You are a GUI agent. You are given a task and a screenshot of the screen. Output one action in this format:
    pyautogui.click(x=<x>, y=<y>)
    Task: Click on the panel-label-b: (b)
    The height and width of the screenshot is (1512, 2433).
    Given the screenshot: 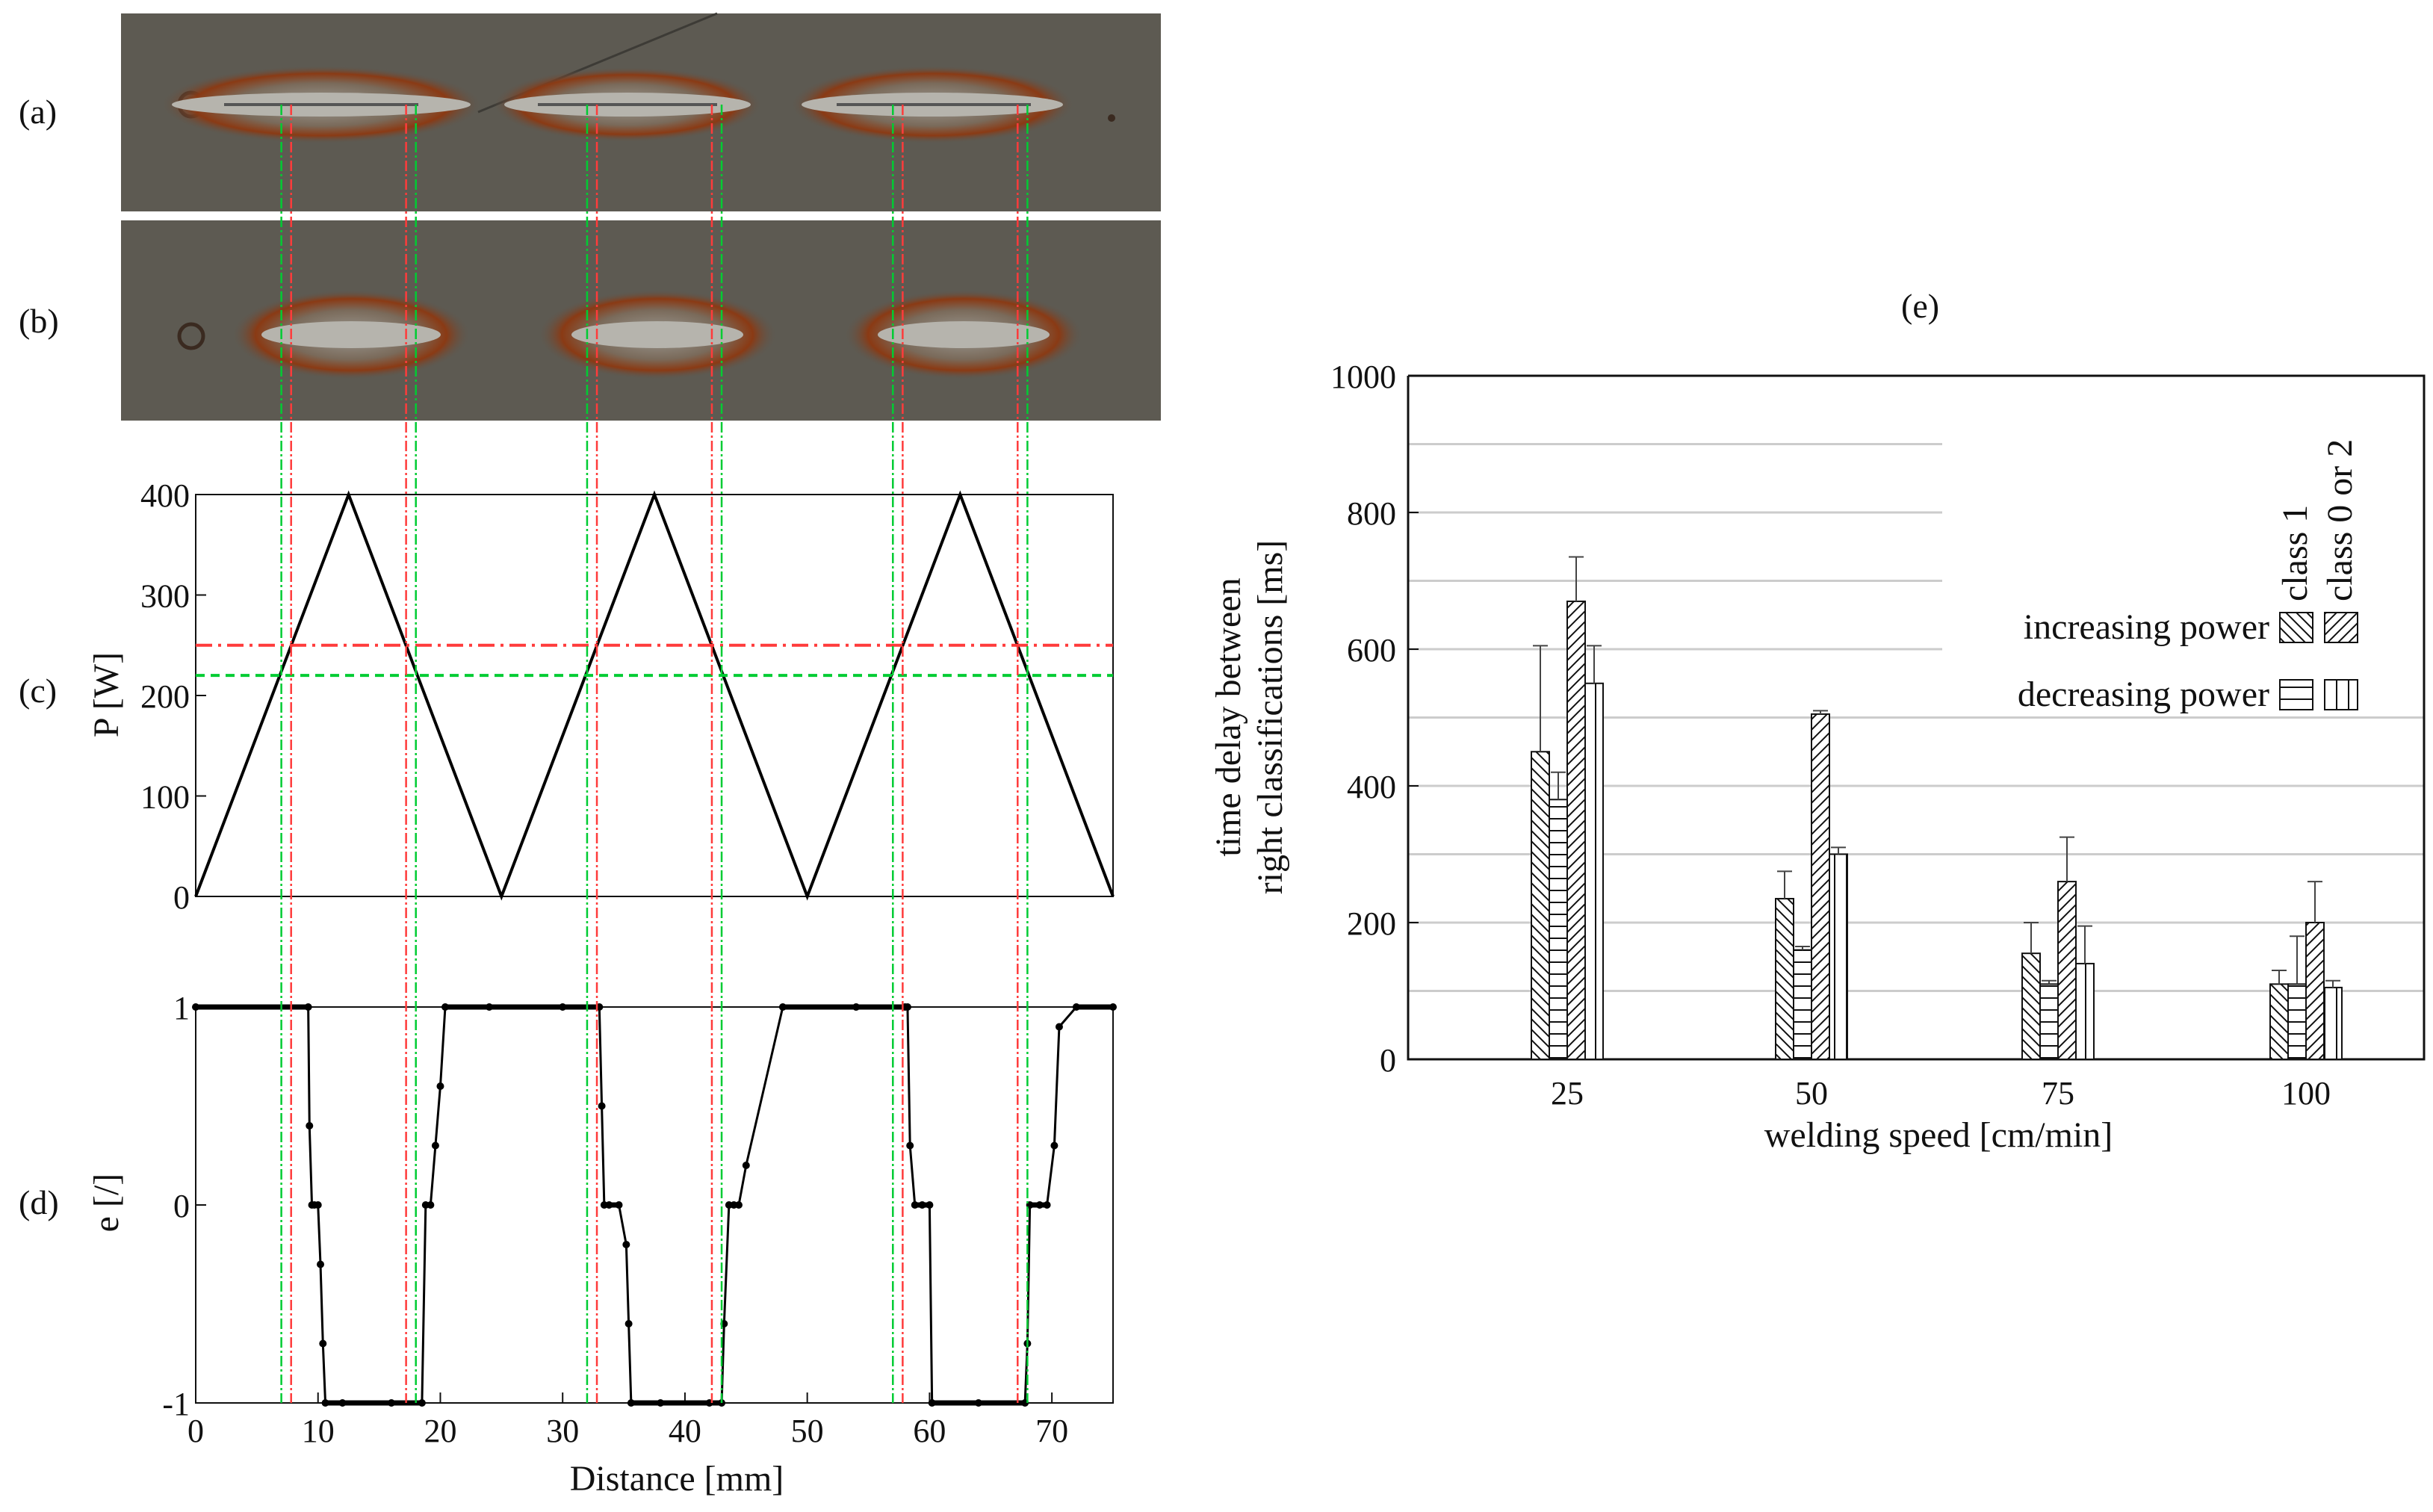 What is the action you would take?
    pyautogui.click(x=39, y=321)
    